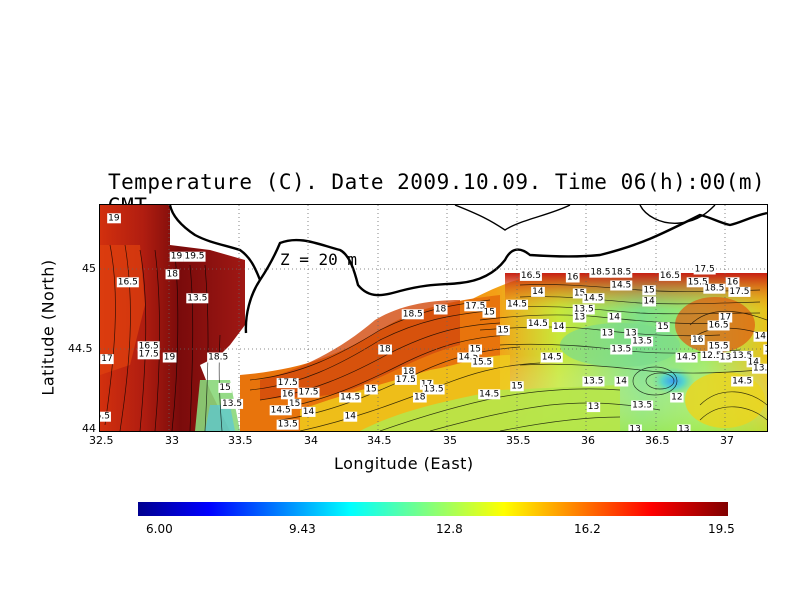 This screenshot has width=800, height=600. What do you see at coordinates (587, 529) in the screenshot?
I see `colorbar-tick: 16.2` at bounding box center [587, 529].